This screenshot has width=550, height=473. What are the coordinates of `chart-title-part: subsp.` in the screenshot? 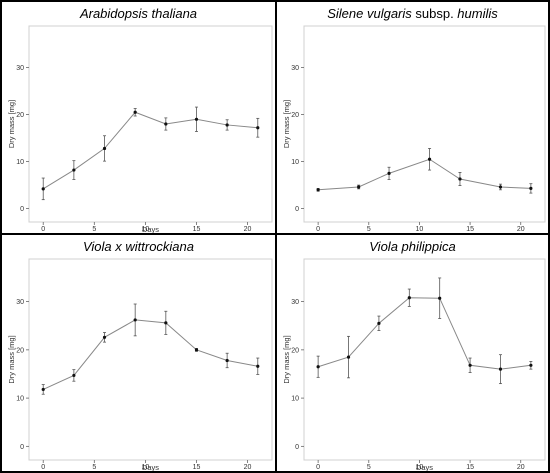 It's located at (434, 13).